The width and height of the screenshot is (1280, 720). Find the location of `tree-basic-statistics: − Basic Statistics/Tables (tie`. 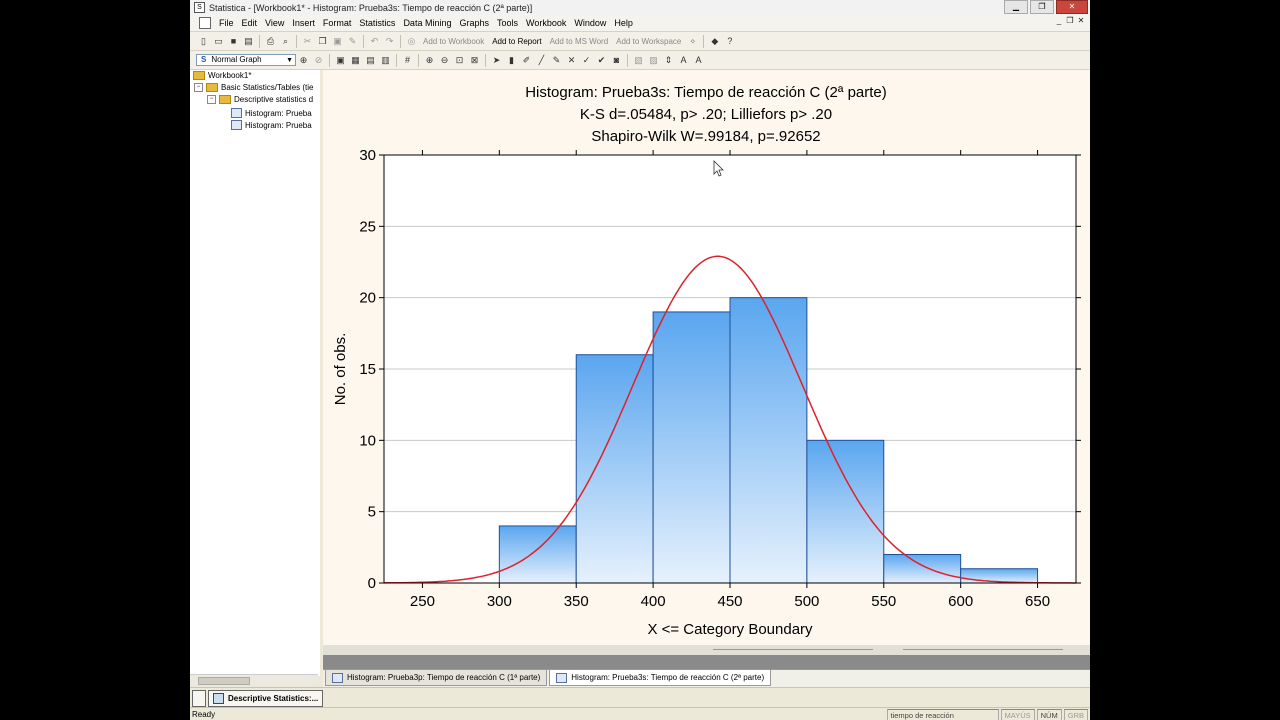

tree-basic-statistics: − Basic Statistics/Tables (tie is located at coordinates (253, 87).